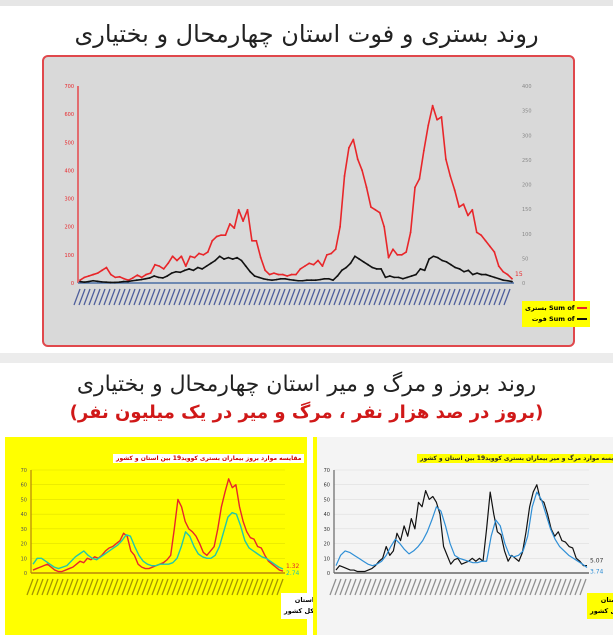  I want to click on y-tick-label: 0, so click(25, 574).